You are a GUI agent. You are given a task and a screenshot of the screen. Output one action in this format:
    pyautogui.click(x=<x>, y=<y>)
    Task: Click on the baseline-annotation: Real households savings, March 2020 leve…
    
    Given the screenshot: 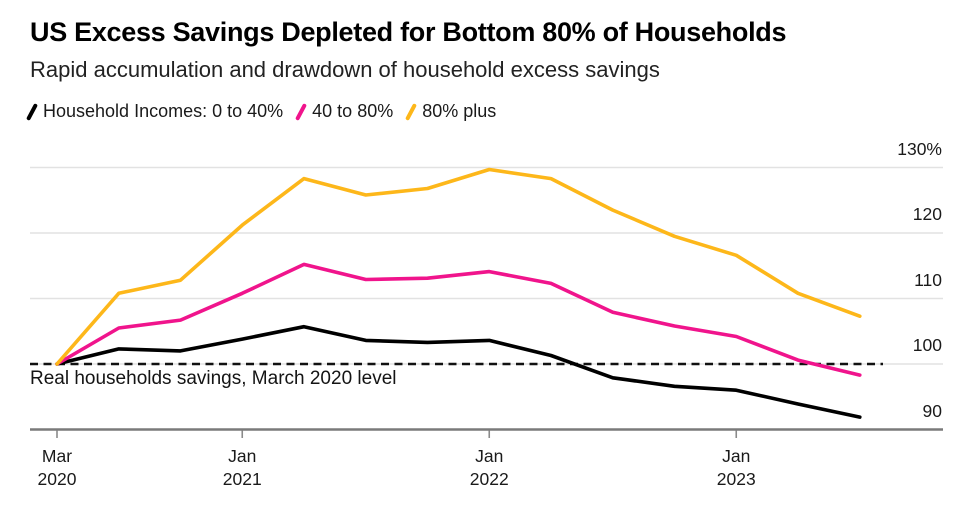 What is the action you would take?
    pyautogui.click(x=213, y=378)
    